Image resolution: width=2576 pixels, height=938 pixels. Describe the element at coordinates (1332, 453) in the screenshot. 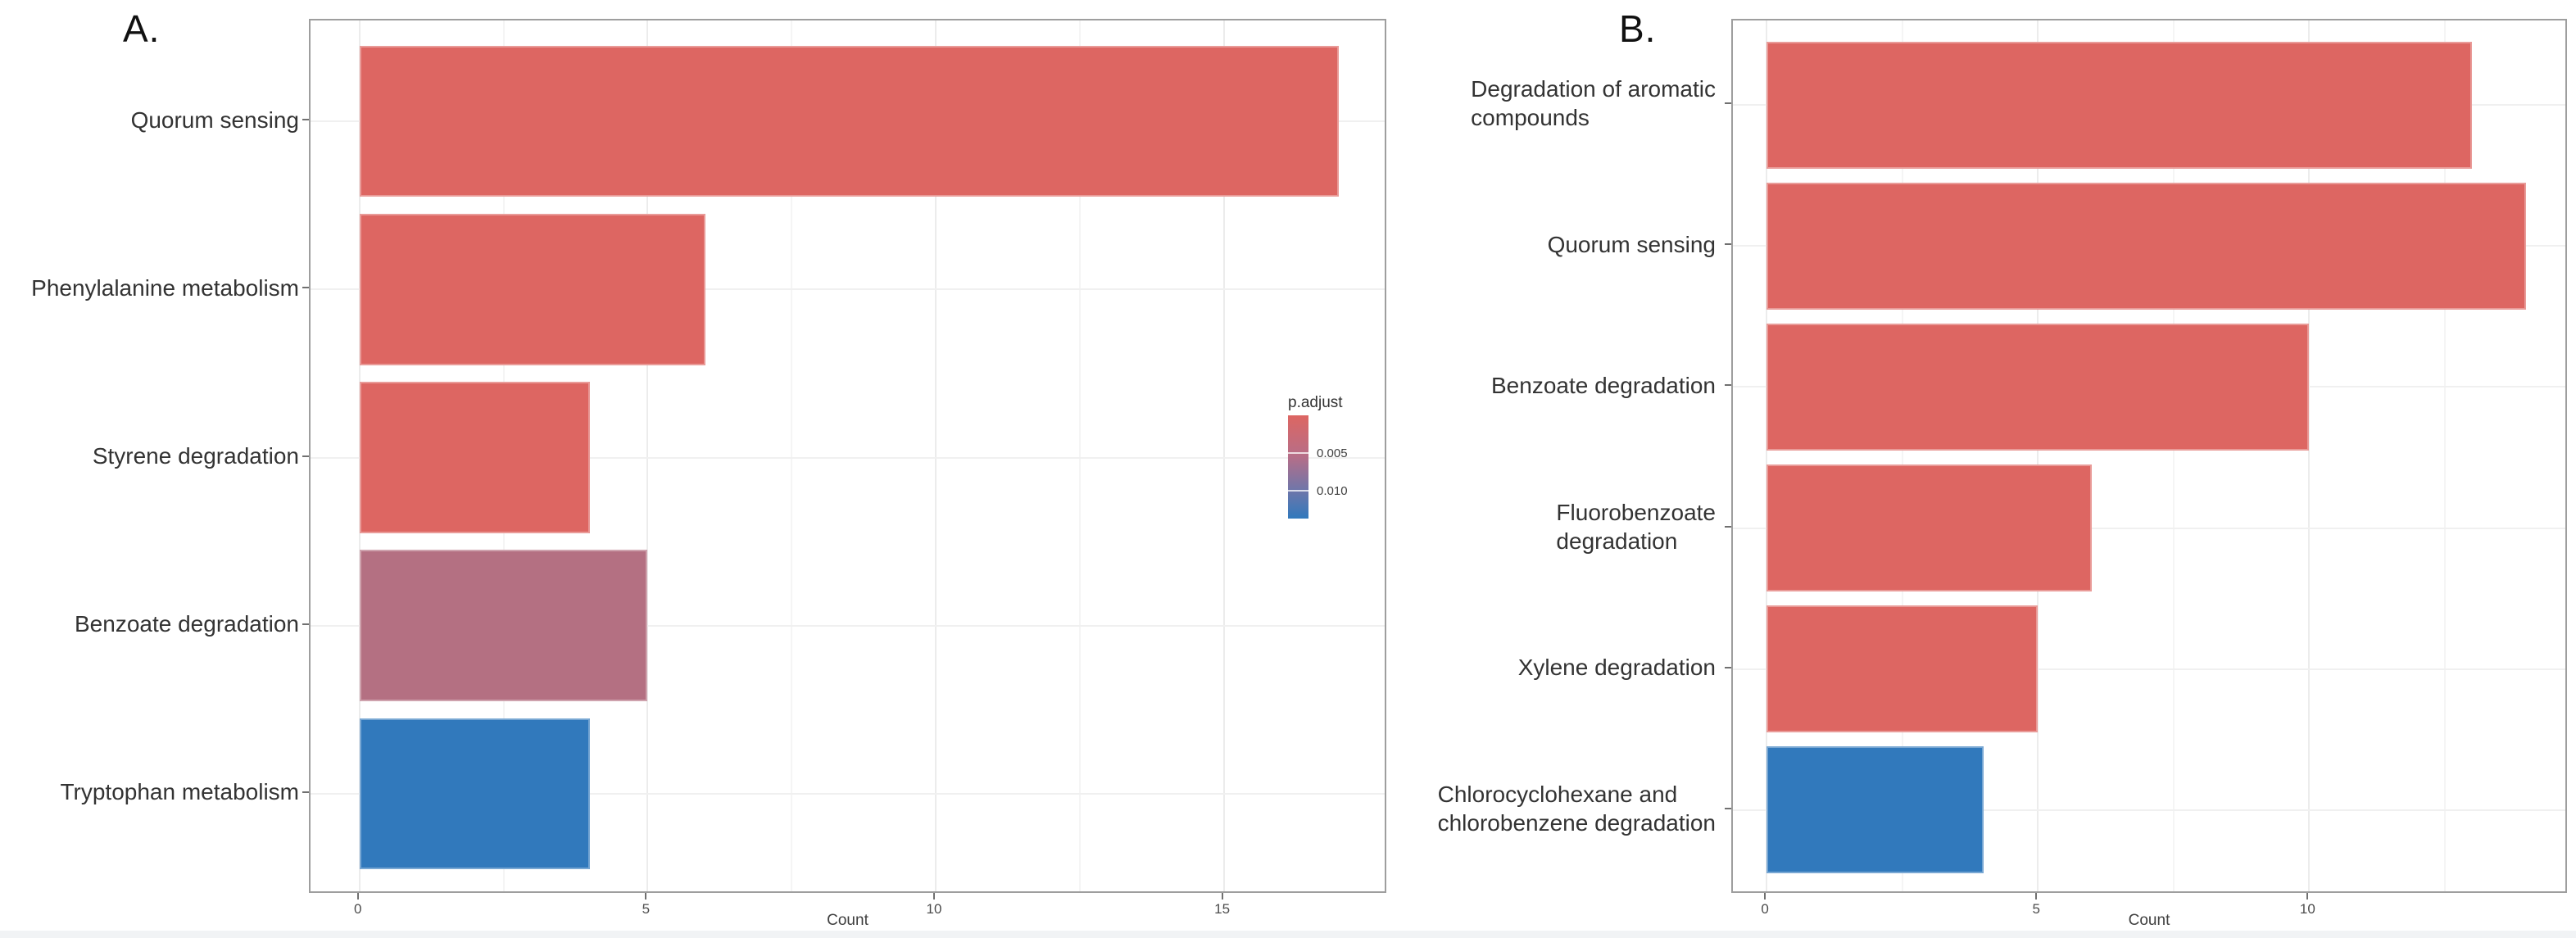

I see `legend-tick-label: 0.005` at that location.